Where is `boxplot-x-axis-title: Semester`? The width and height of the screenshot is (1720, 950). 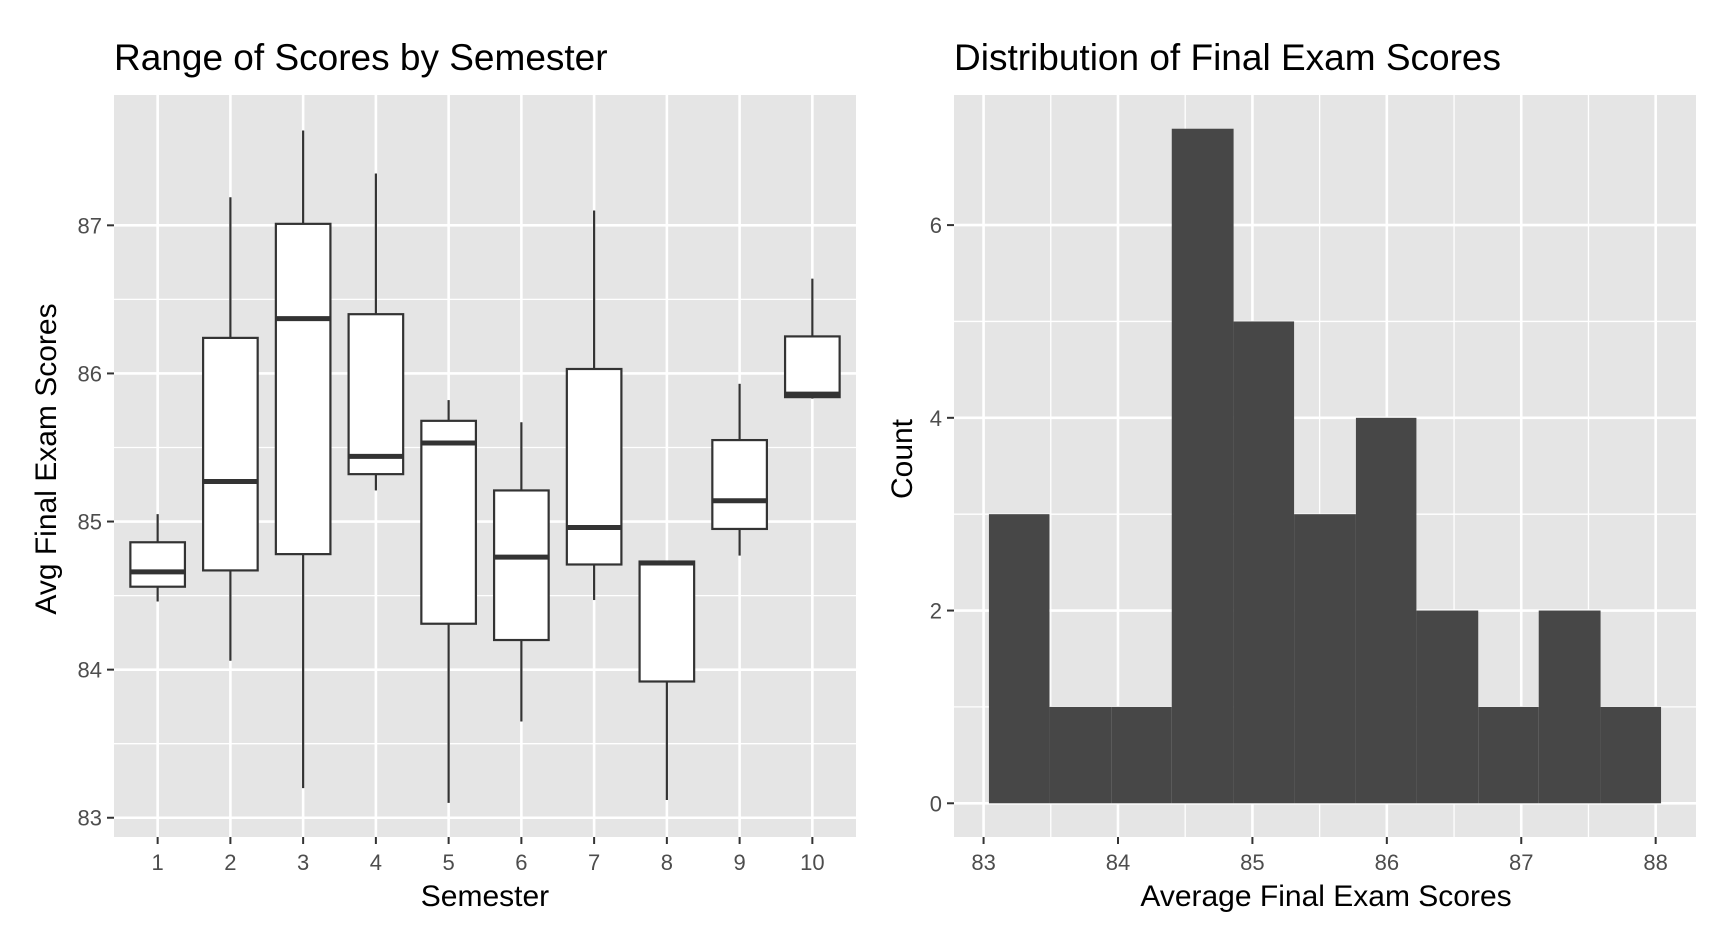 boxplot-x-axis-title: Semester is located at coordinates (485, 896).